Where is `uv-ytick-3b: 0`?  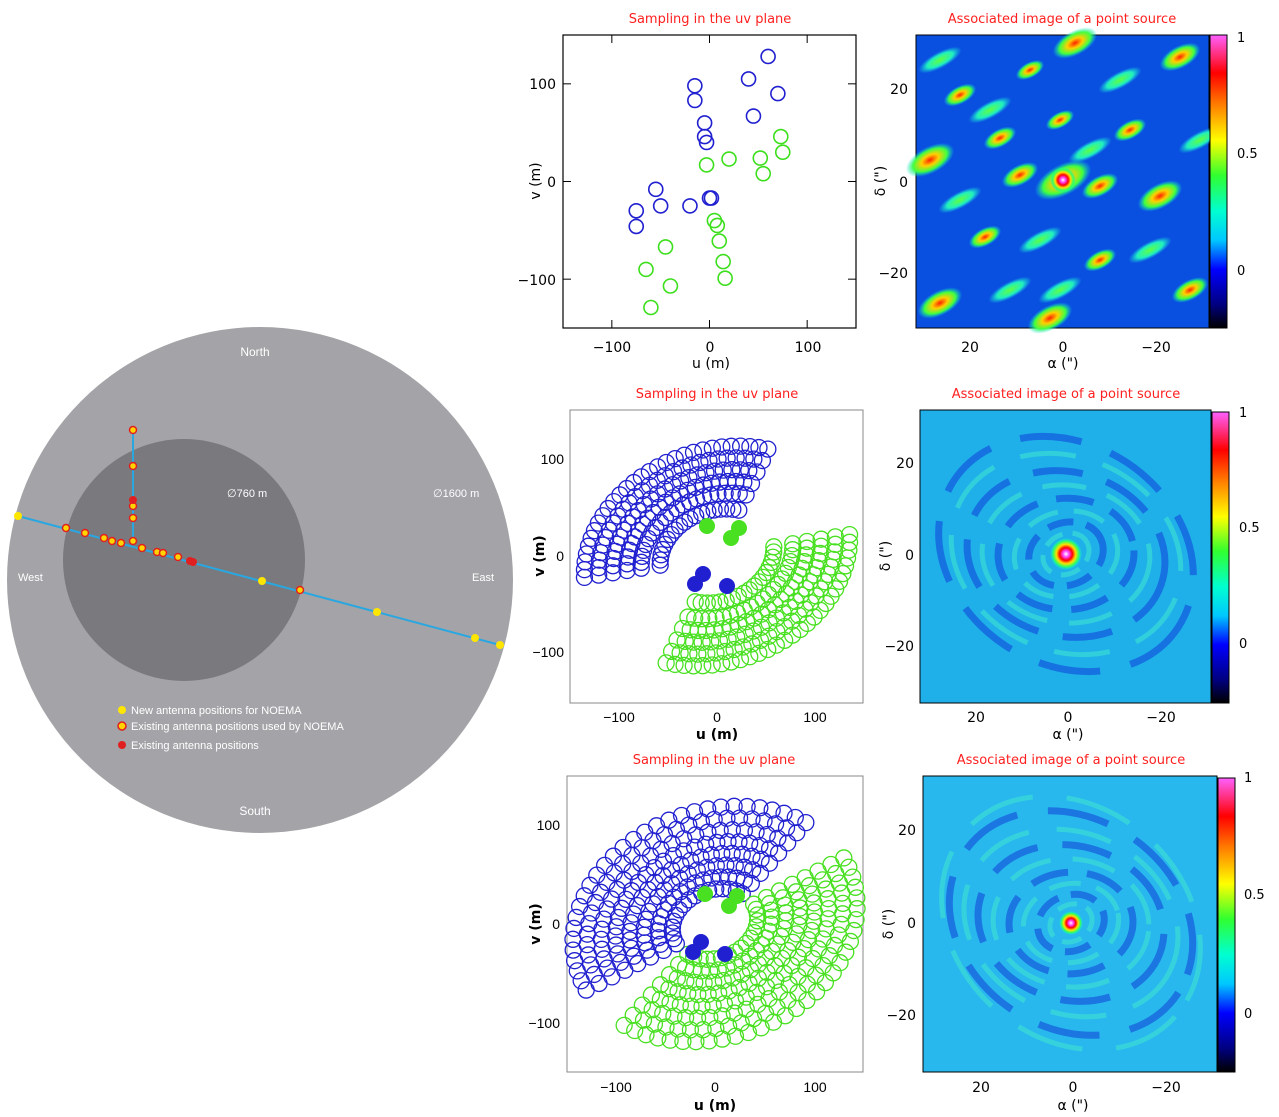
uv-ytick-3b: 0 is located at coordinates (556, 924).